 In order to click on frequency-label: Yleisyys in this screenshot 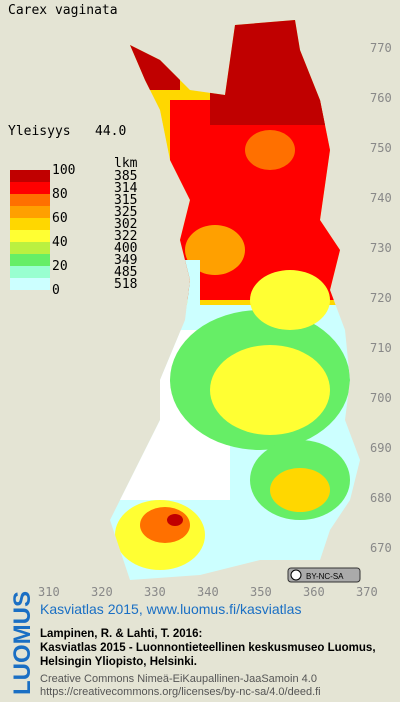, I will do `click(39, 131)`.